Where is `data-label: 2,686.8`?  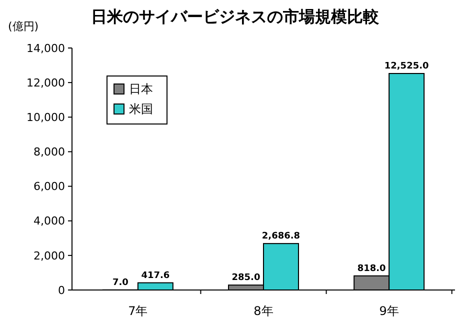
data-label: 2,686.8 is located at coordinates (281, 237).